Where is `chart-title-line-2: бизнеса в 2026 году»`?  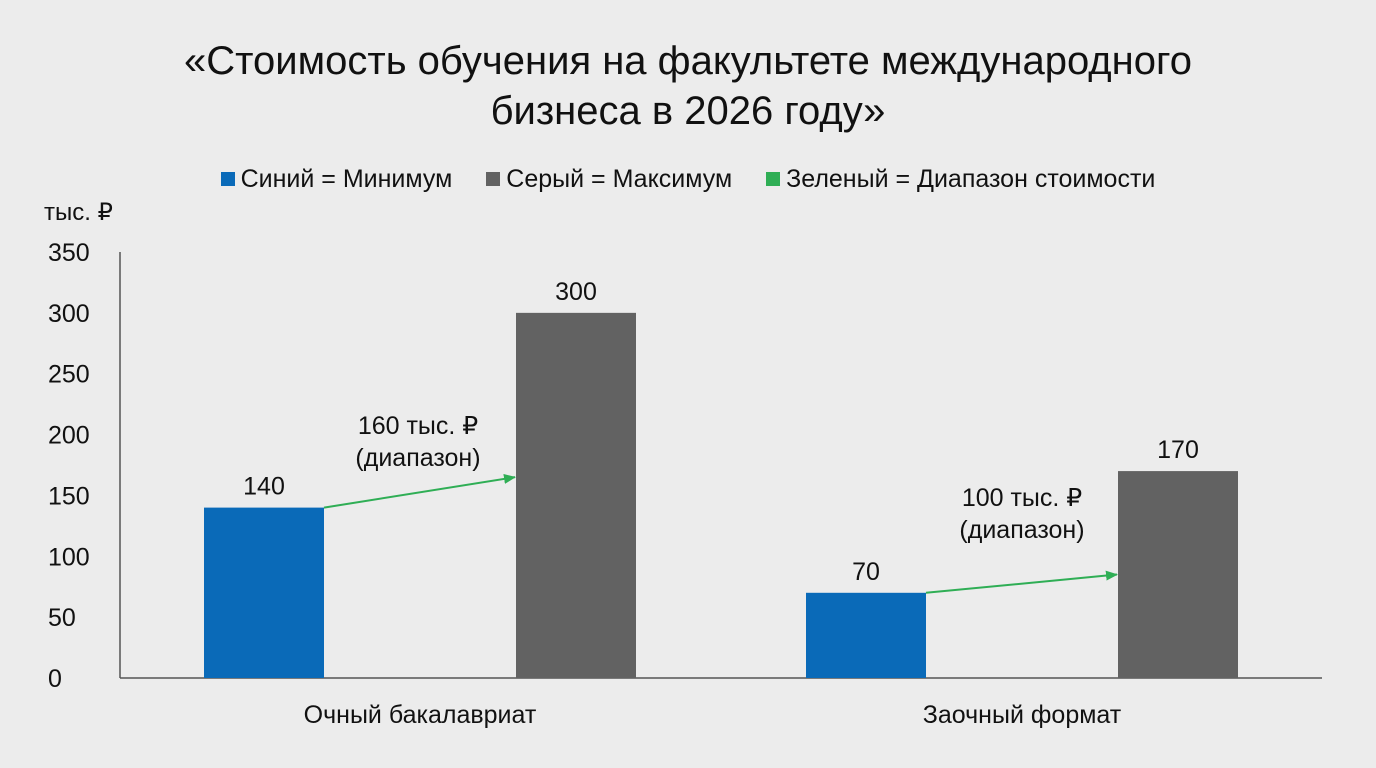
chart-title-line-2: бизнеса в 2026 году» is located at coordinates (688, 111).